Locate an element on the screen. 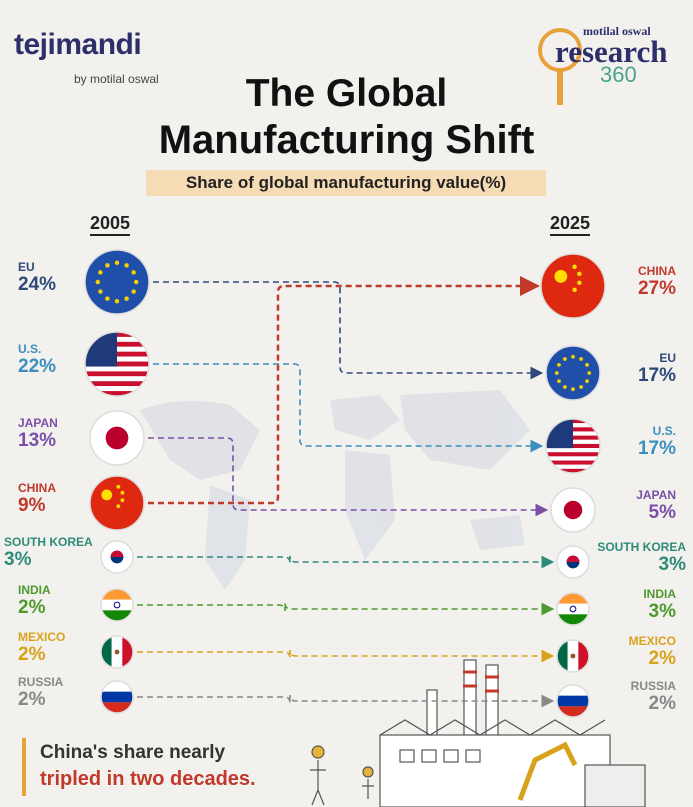  brand-sub: by motilal oswal is located at coordinates (116, 79).